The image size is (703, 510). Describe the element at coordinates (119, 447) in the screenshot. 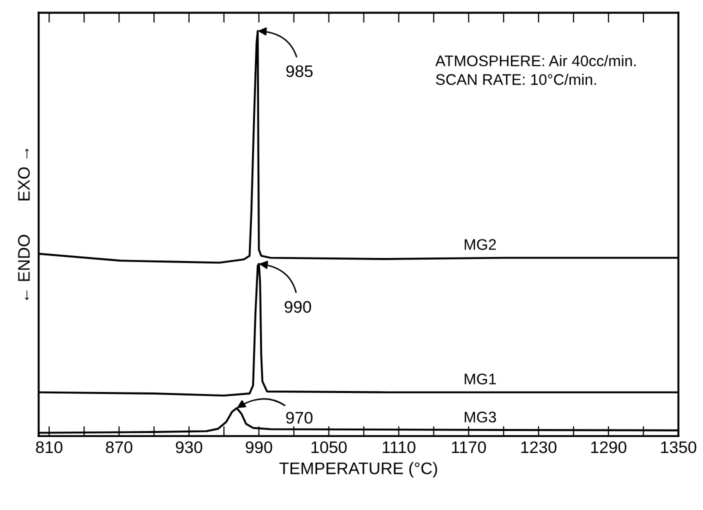

I see `x-tick-label: 870` at that location.